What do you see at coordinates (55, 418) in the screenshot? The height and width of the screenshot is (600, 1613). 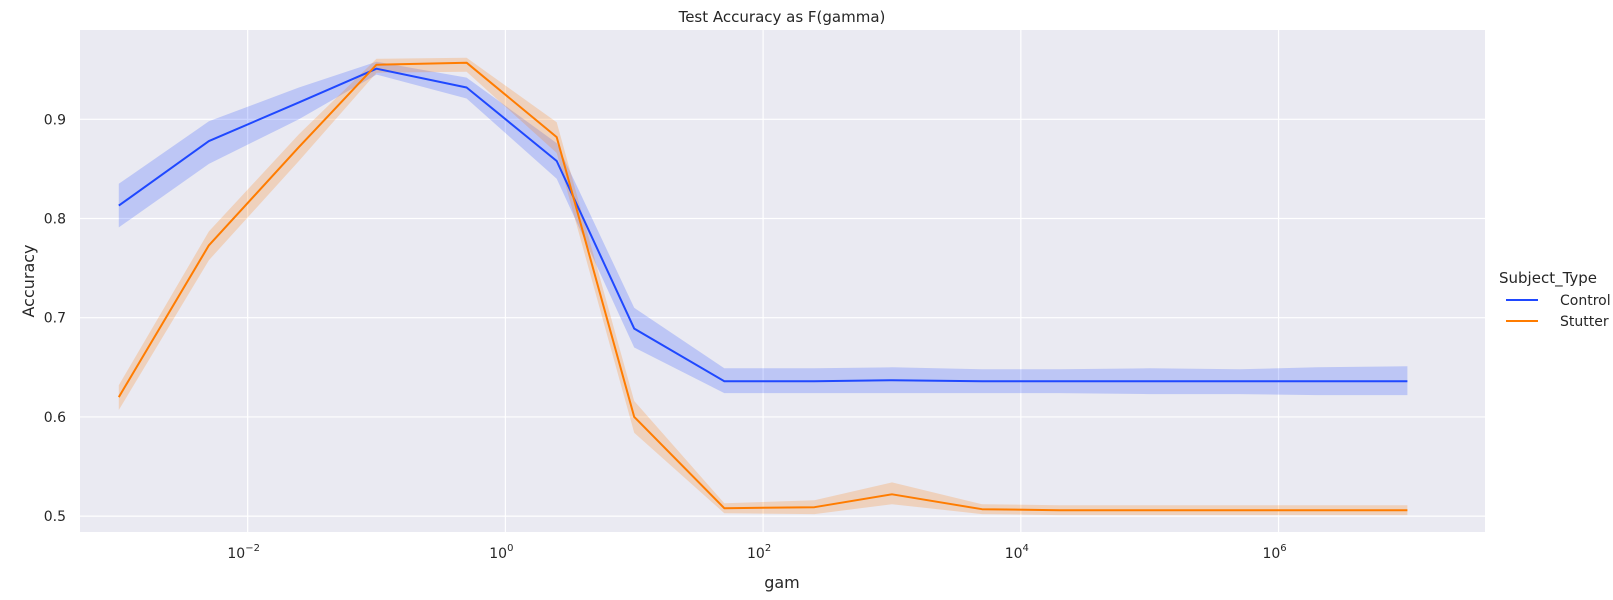 I see `y-tick-label: 0.6` at bounding box center [55, 418].